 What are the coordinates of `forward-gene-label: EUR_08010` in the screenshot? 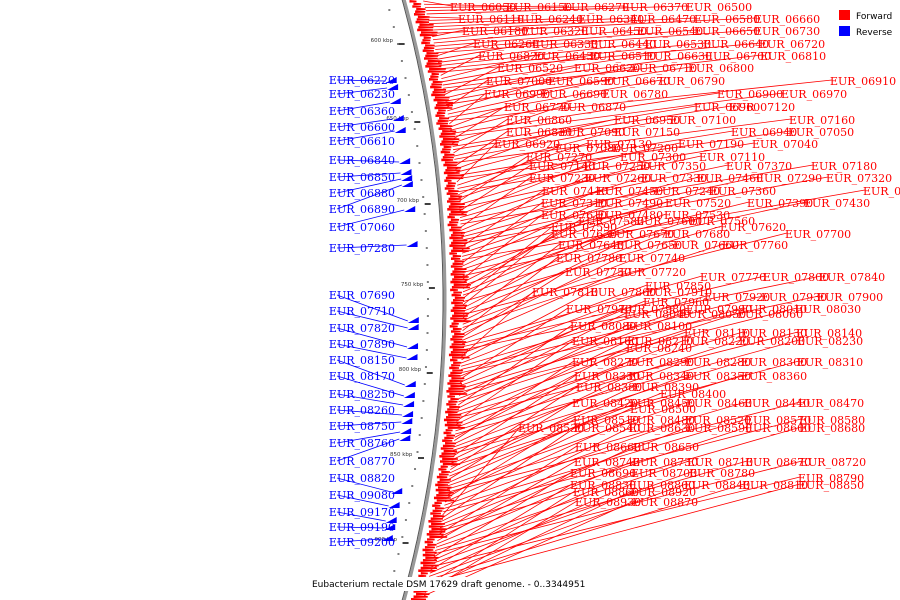 It's located at (774, 309).